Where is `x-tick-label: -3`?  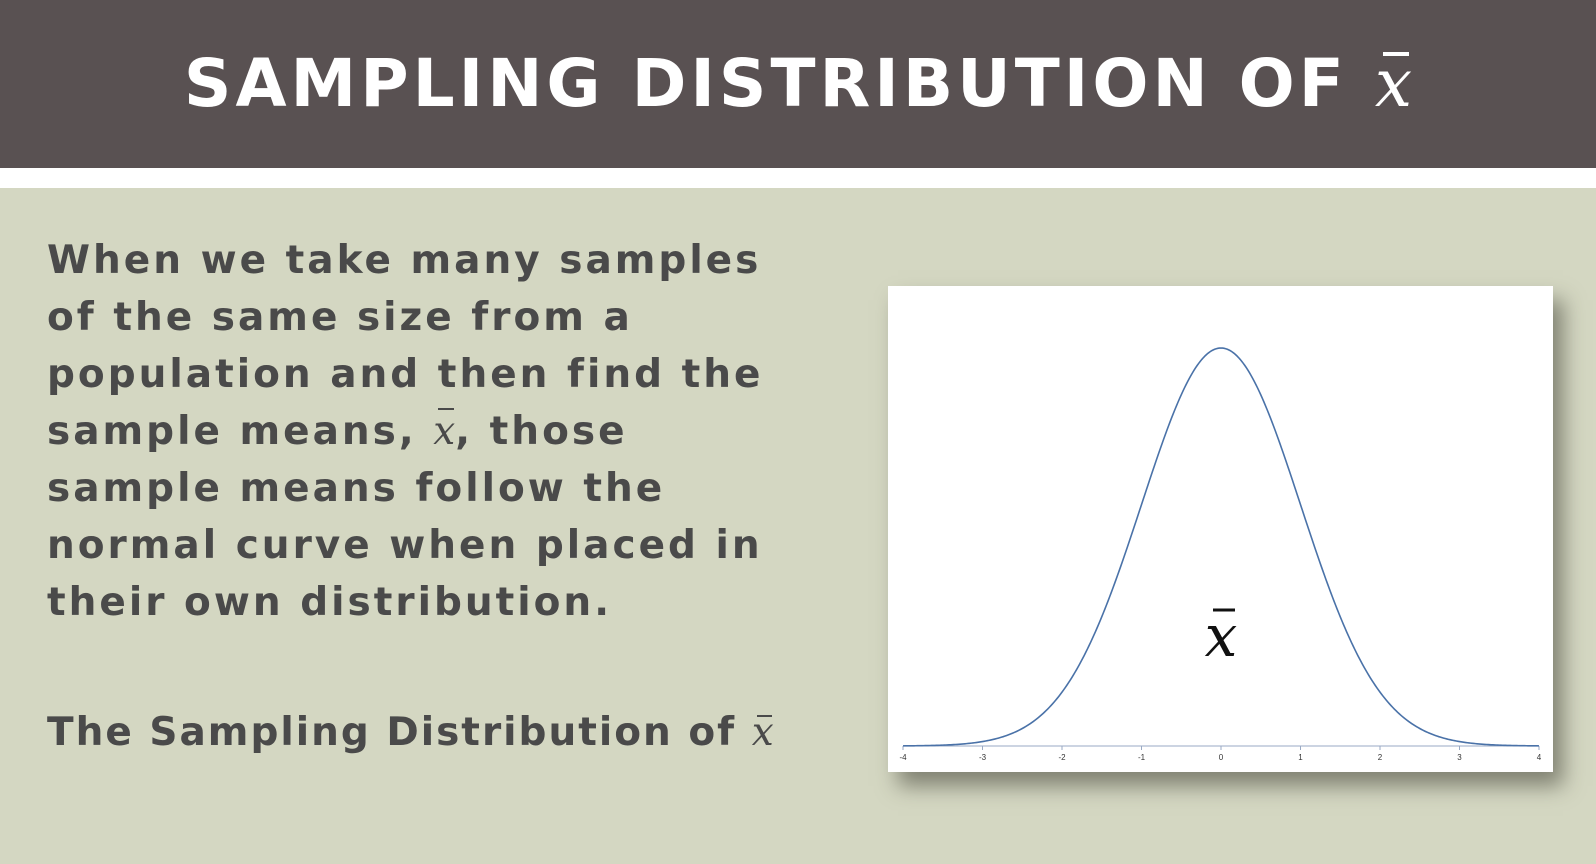 x-tick-label: -3 is located at coordinates (983, 757).